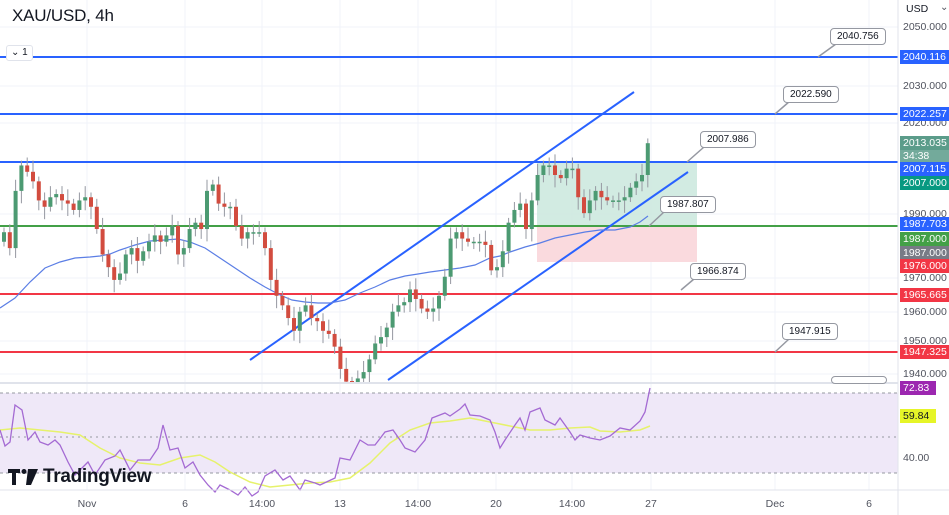 The width and height of the screenshot is (949, 515). I want to click on long-position-loss-zone, so click(617, 244).